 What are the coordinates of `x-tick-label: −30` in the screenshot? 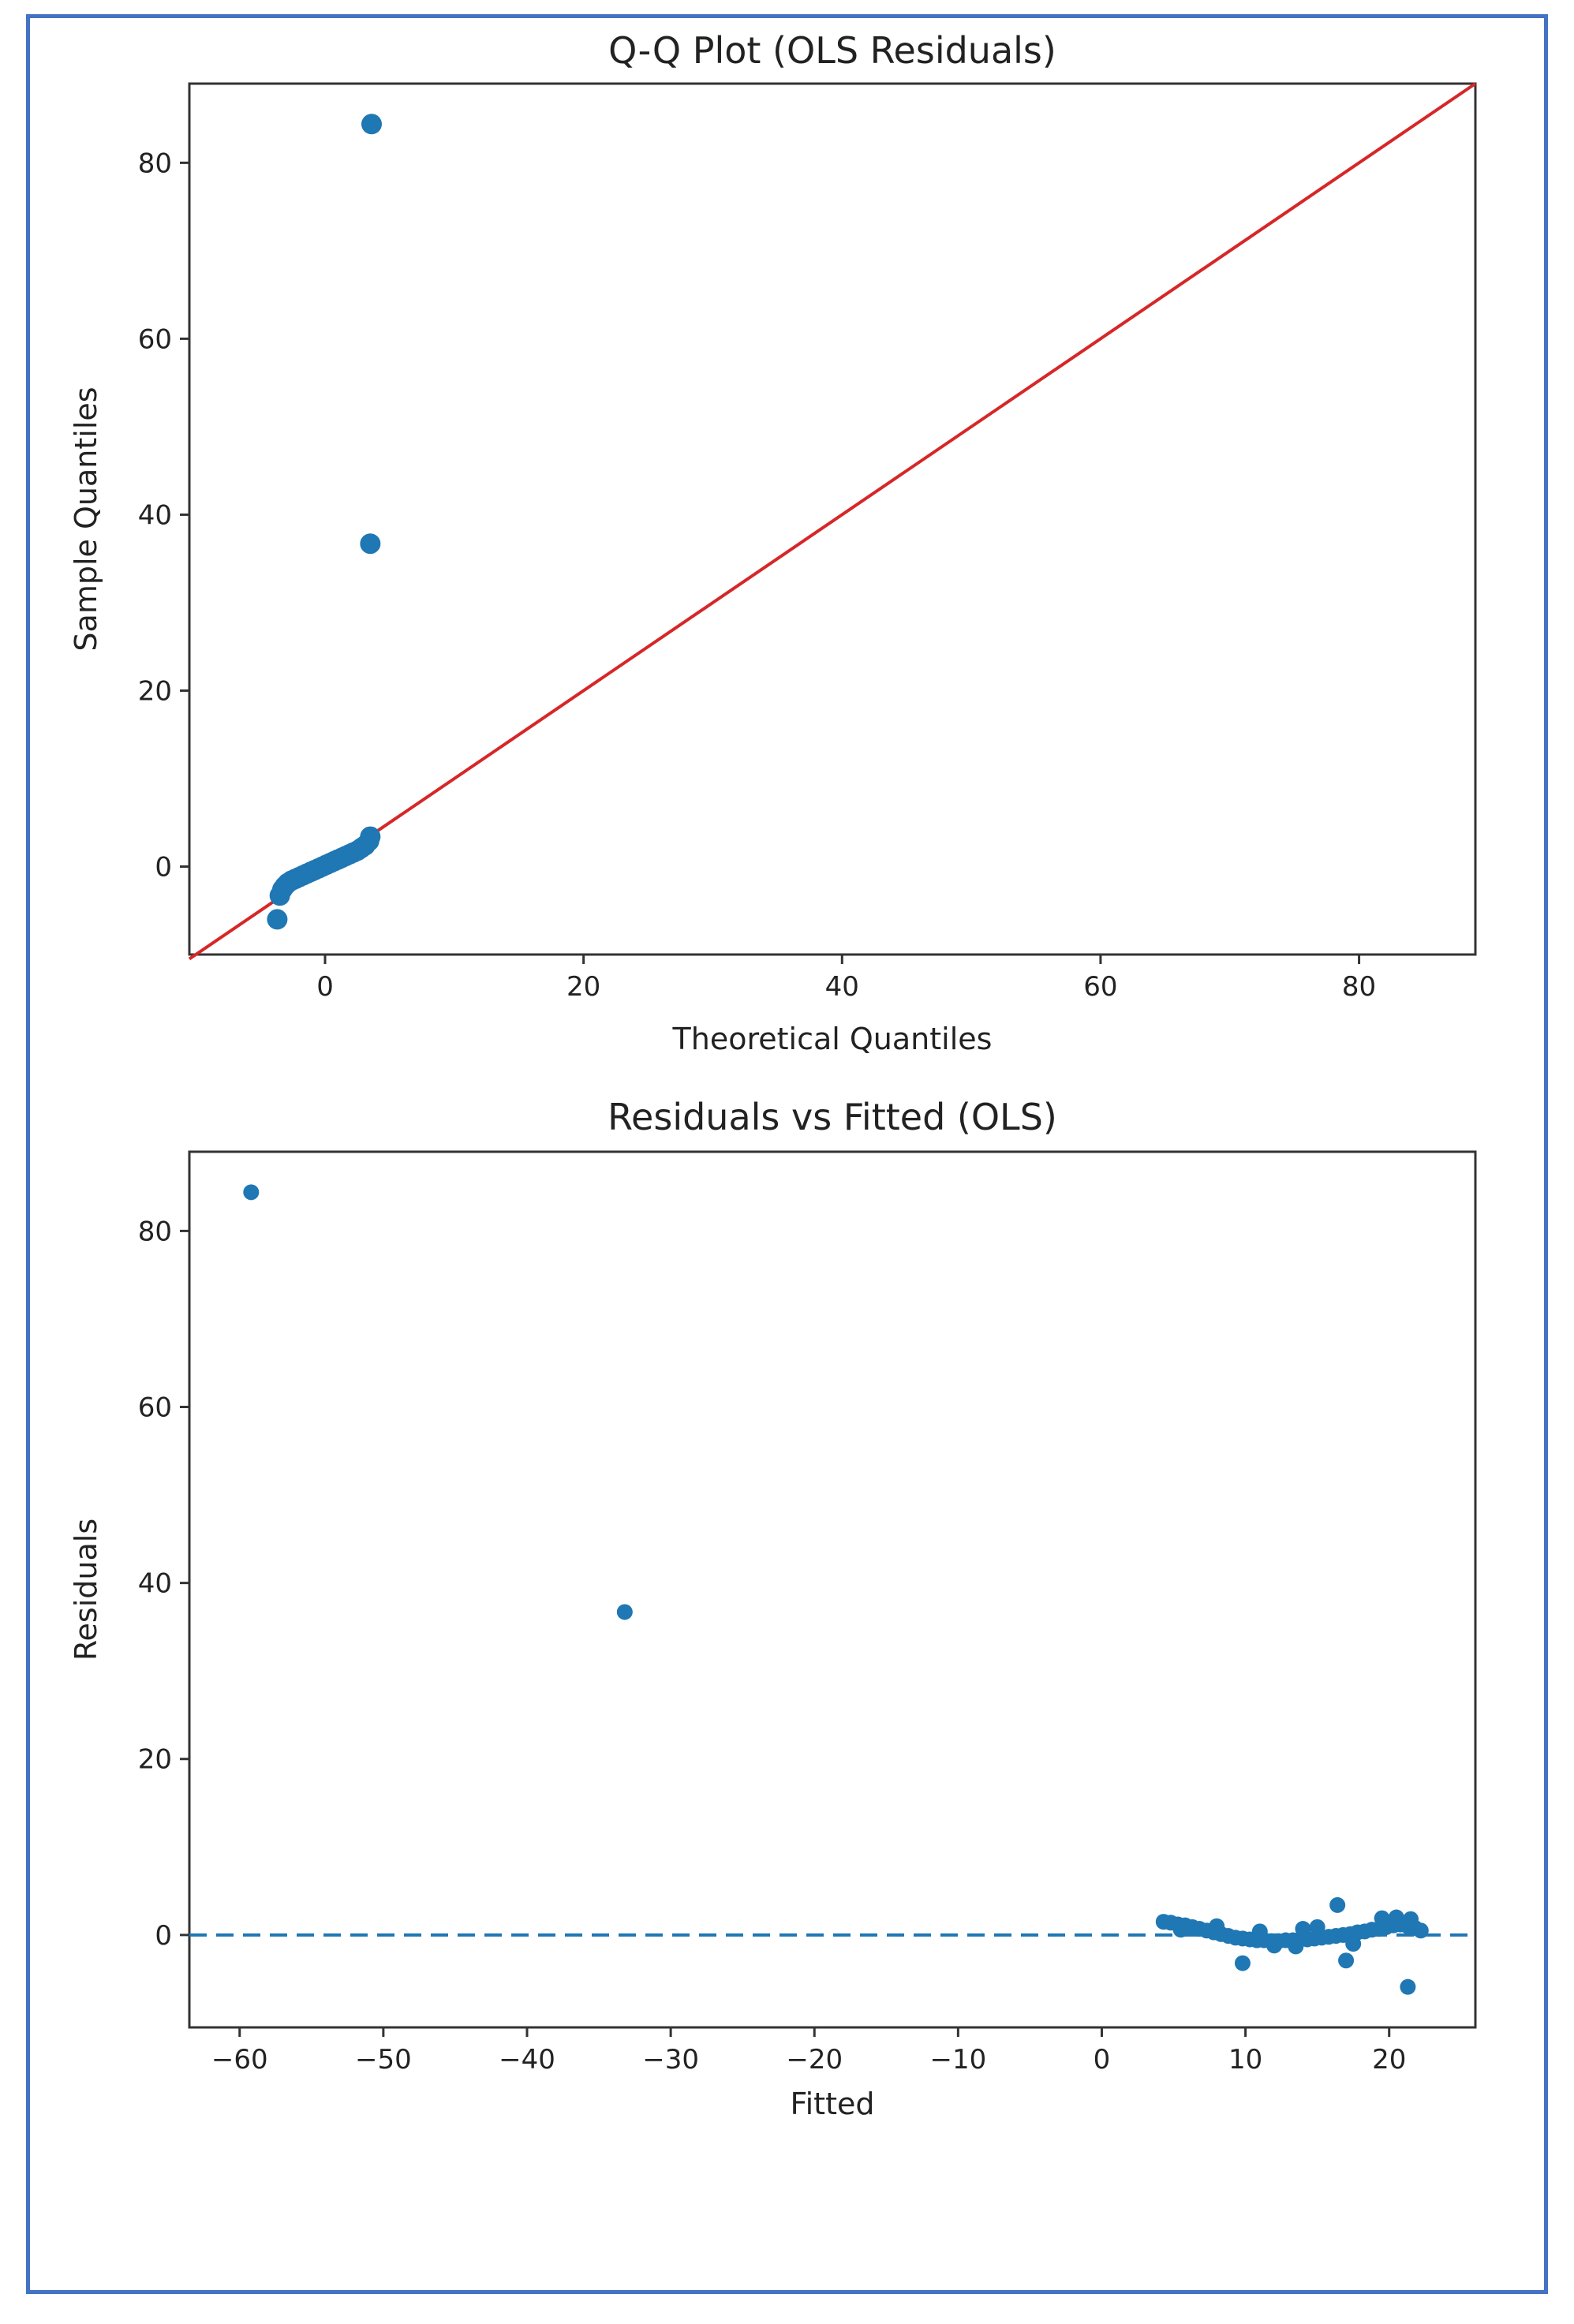 It's located at (670, 2060).